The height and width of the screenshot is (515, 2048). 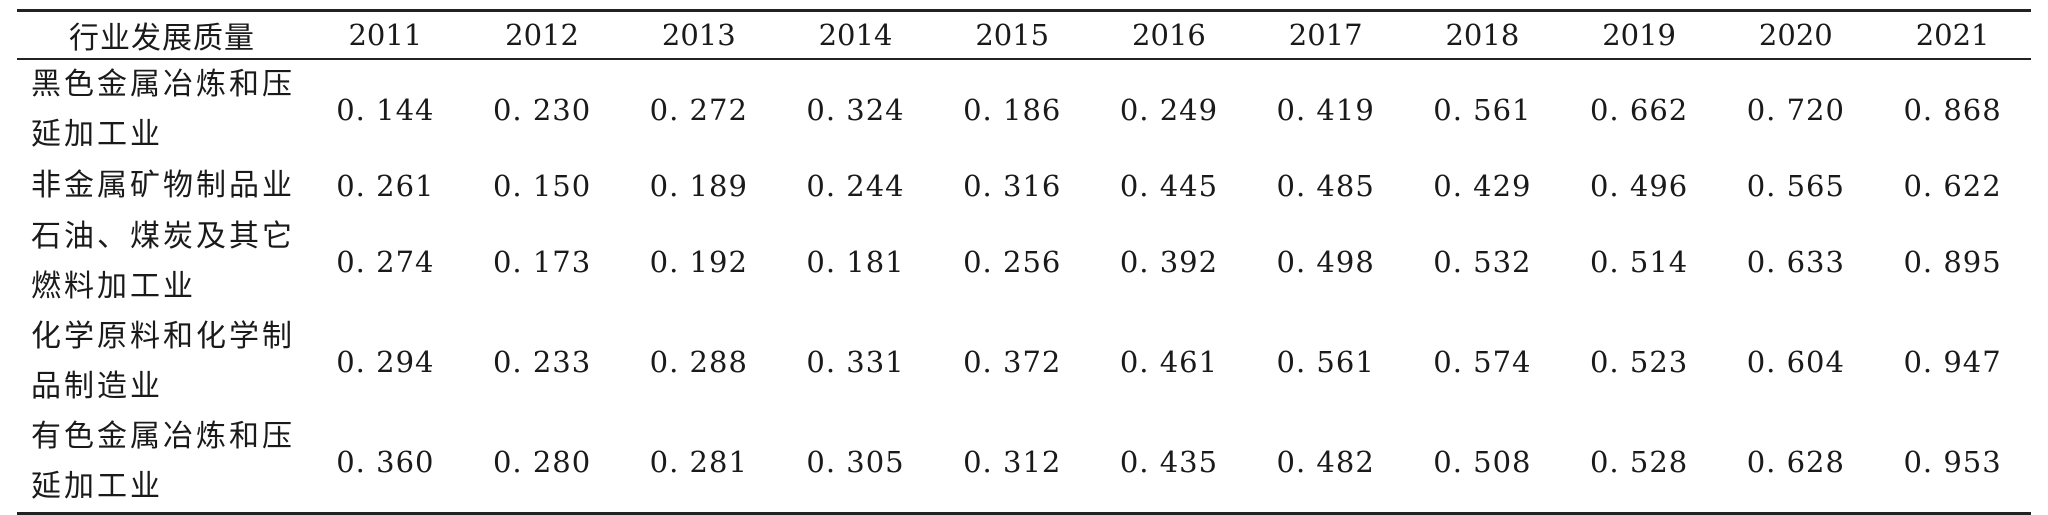 What do you see at coordinates (1639, 110) in the screenshot?
I see `value-cell: 0. 662` at bounding box center [1639, 110].